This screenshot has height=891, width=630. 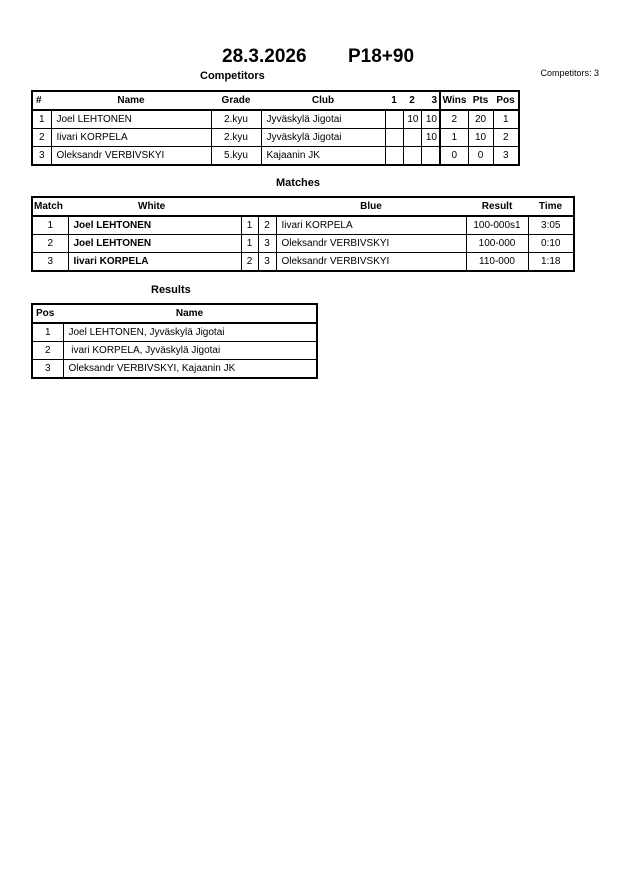 What do you see at coordinates (41, 100) in the screenshot?
I see `col-num: #` at bounding box center [41, 100].